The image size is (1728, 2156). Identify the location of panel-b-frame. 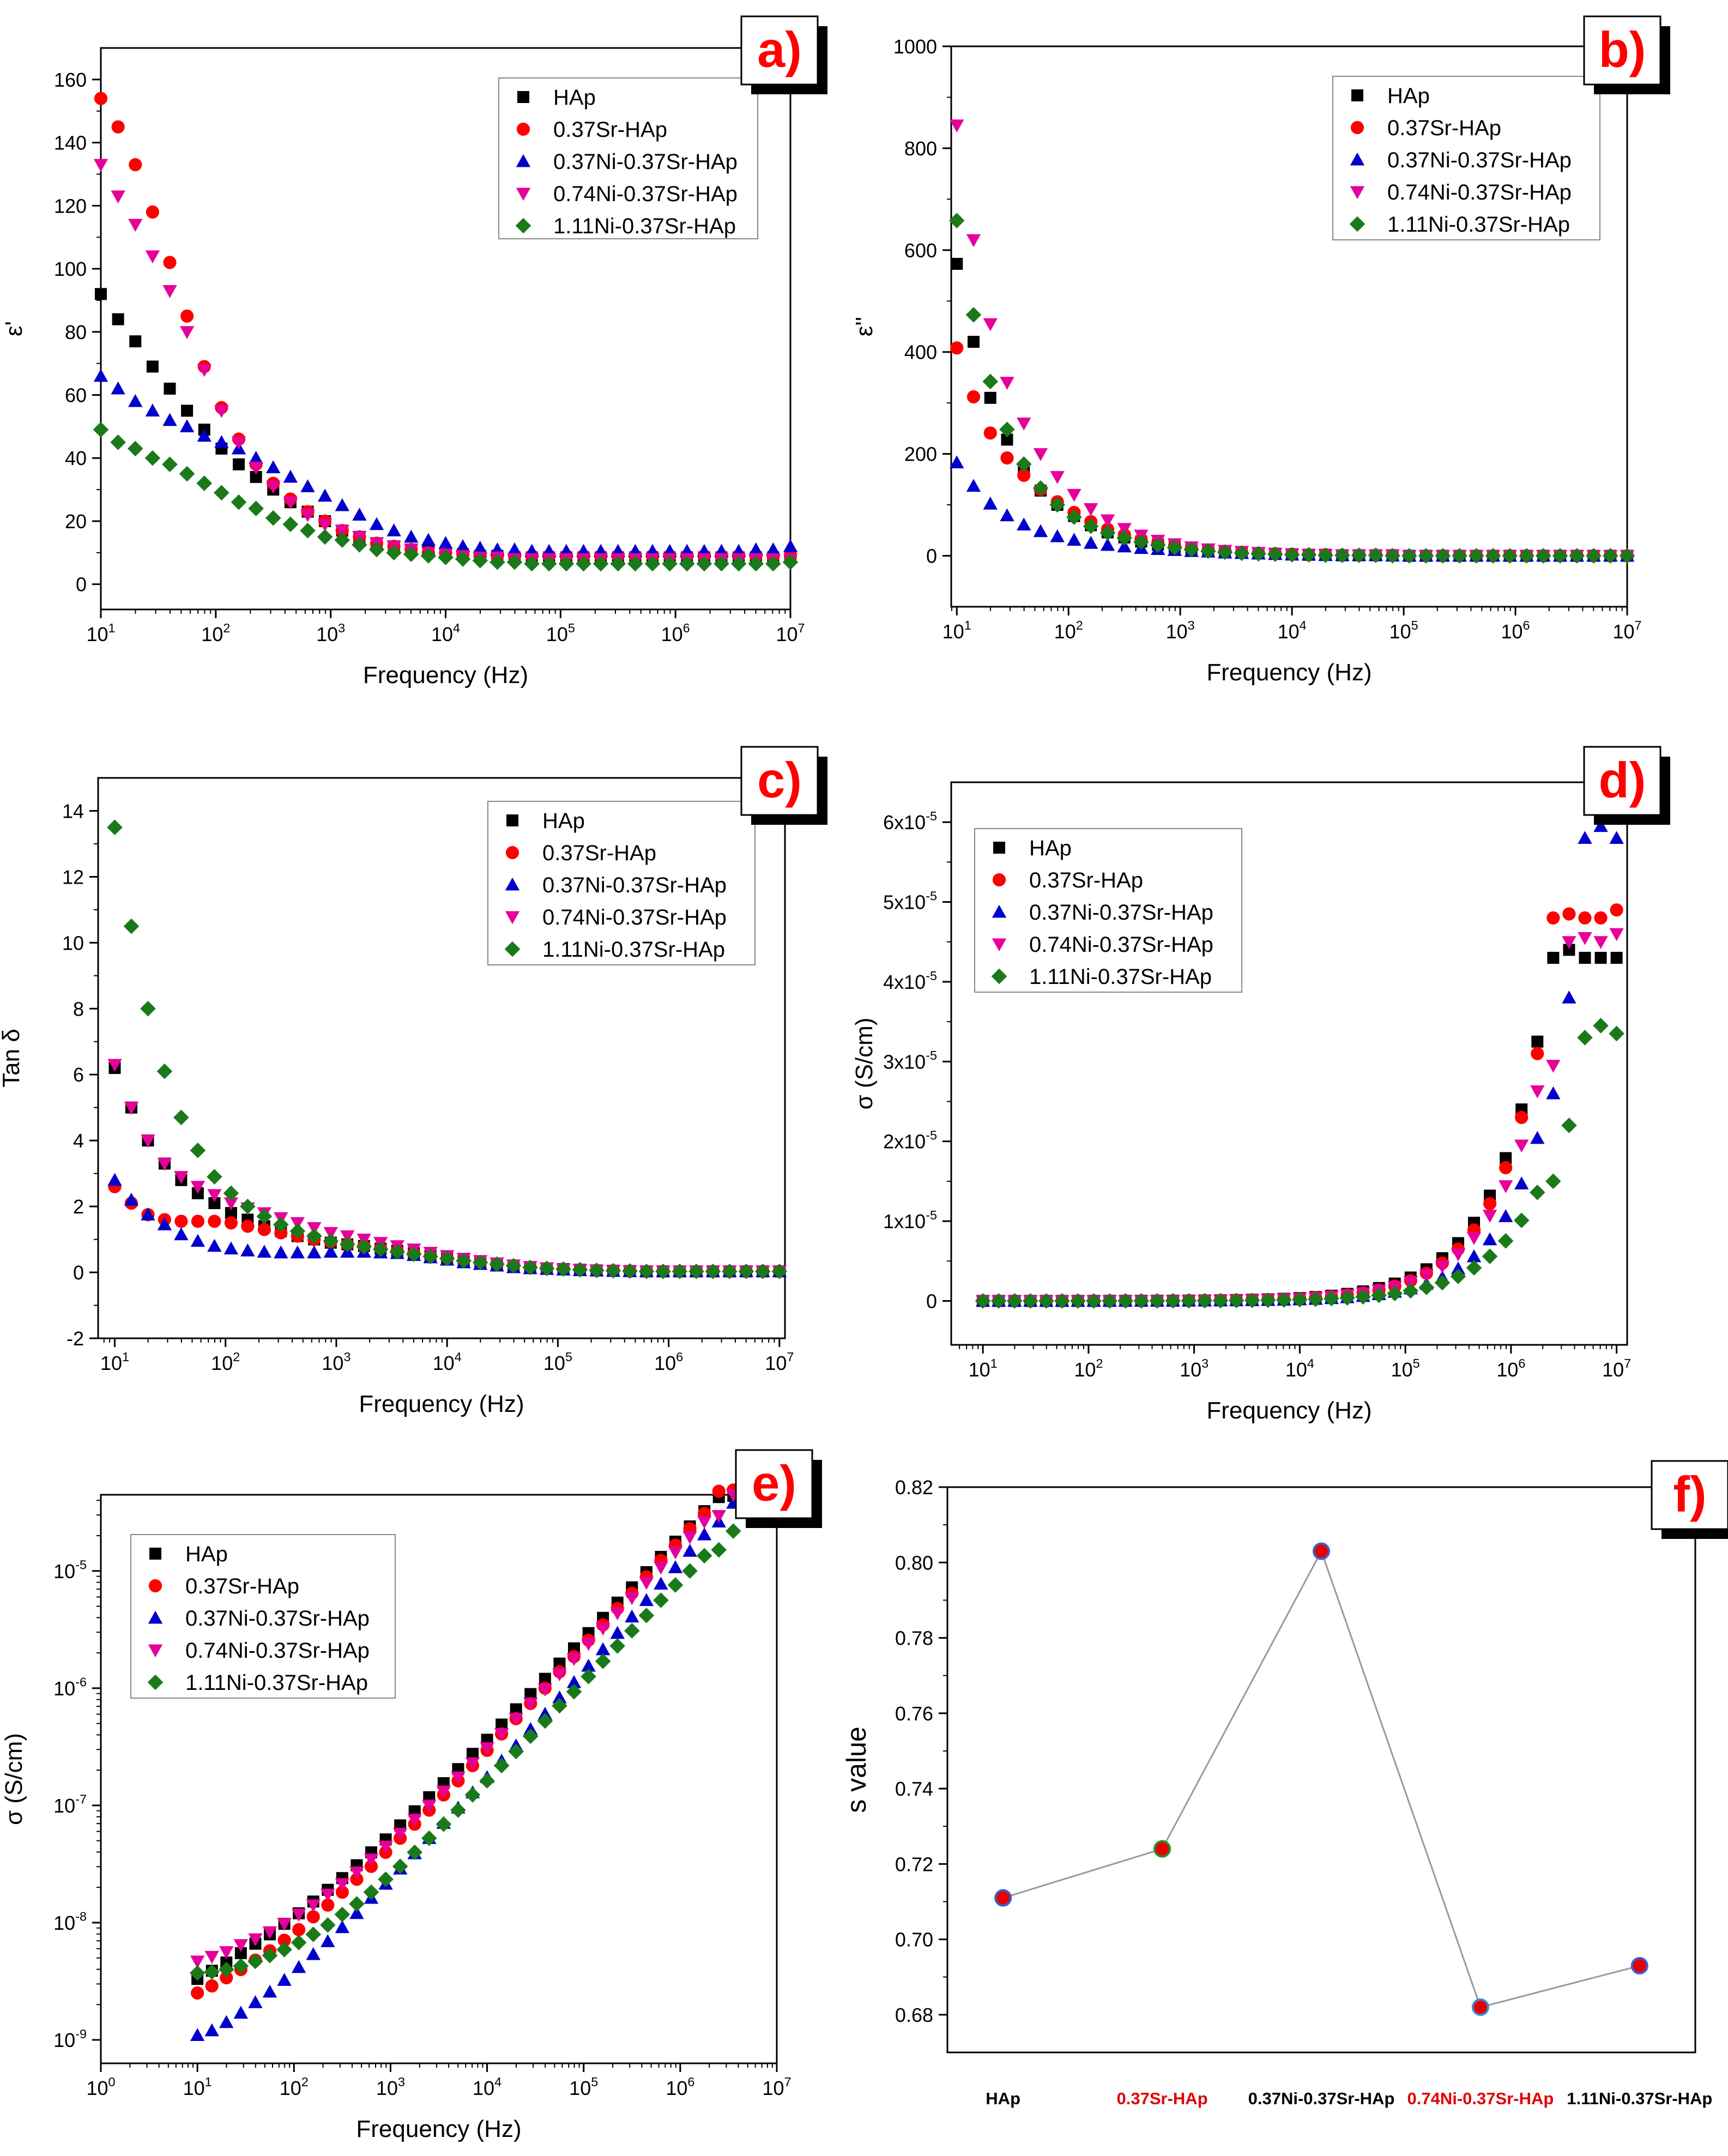
(1289, 327).